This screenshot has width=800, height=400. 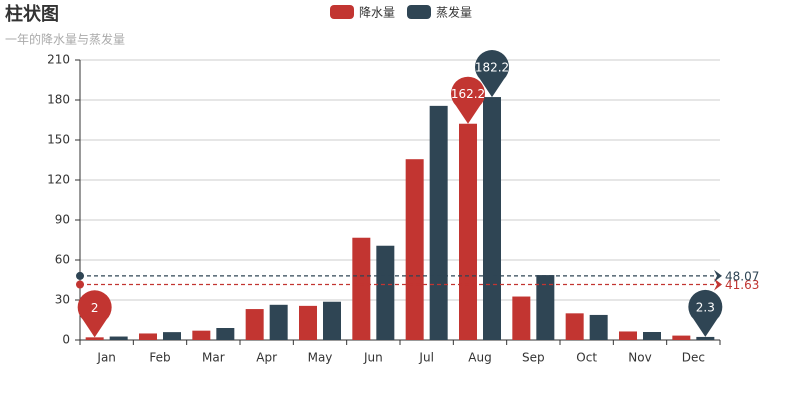 I want to click on x-tick-label: Dec, so click(x=693, y=358).